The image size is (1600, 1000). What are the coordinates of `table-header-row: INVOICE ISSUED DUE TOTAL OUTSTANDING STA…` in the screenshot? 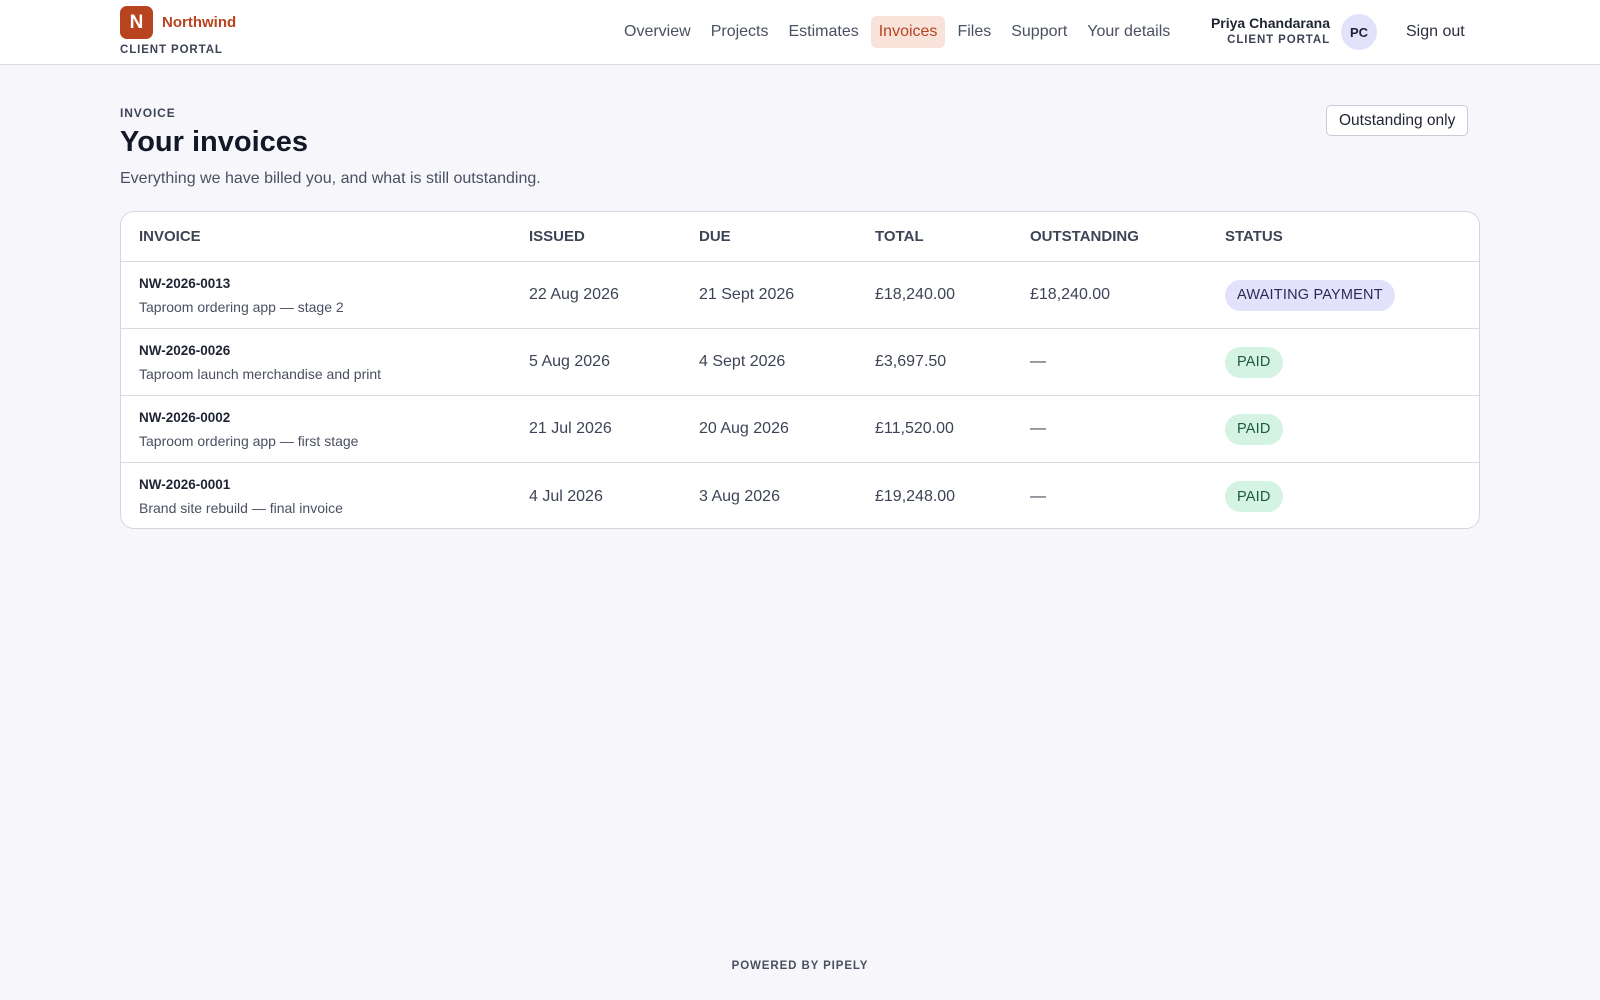 It's located at (800, 237).